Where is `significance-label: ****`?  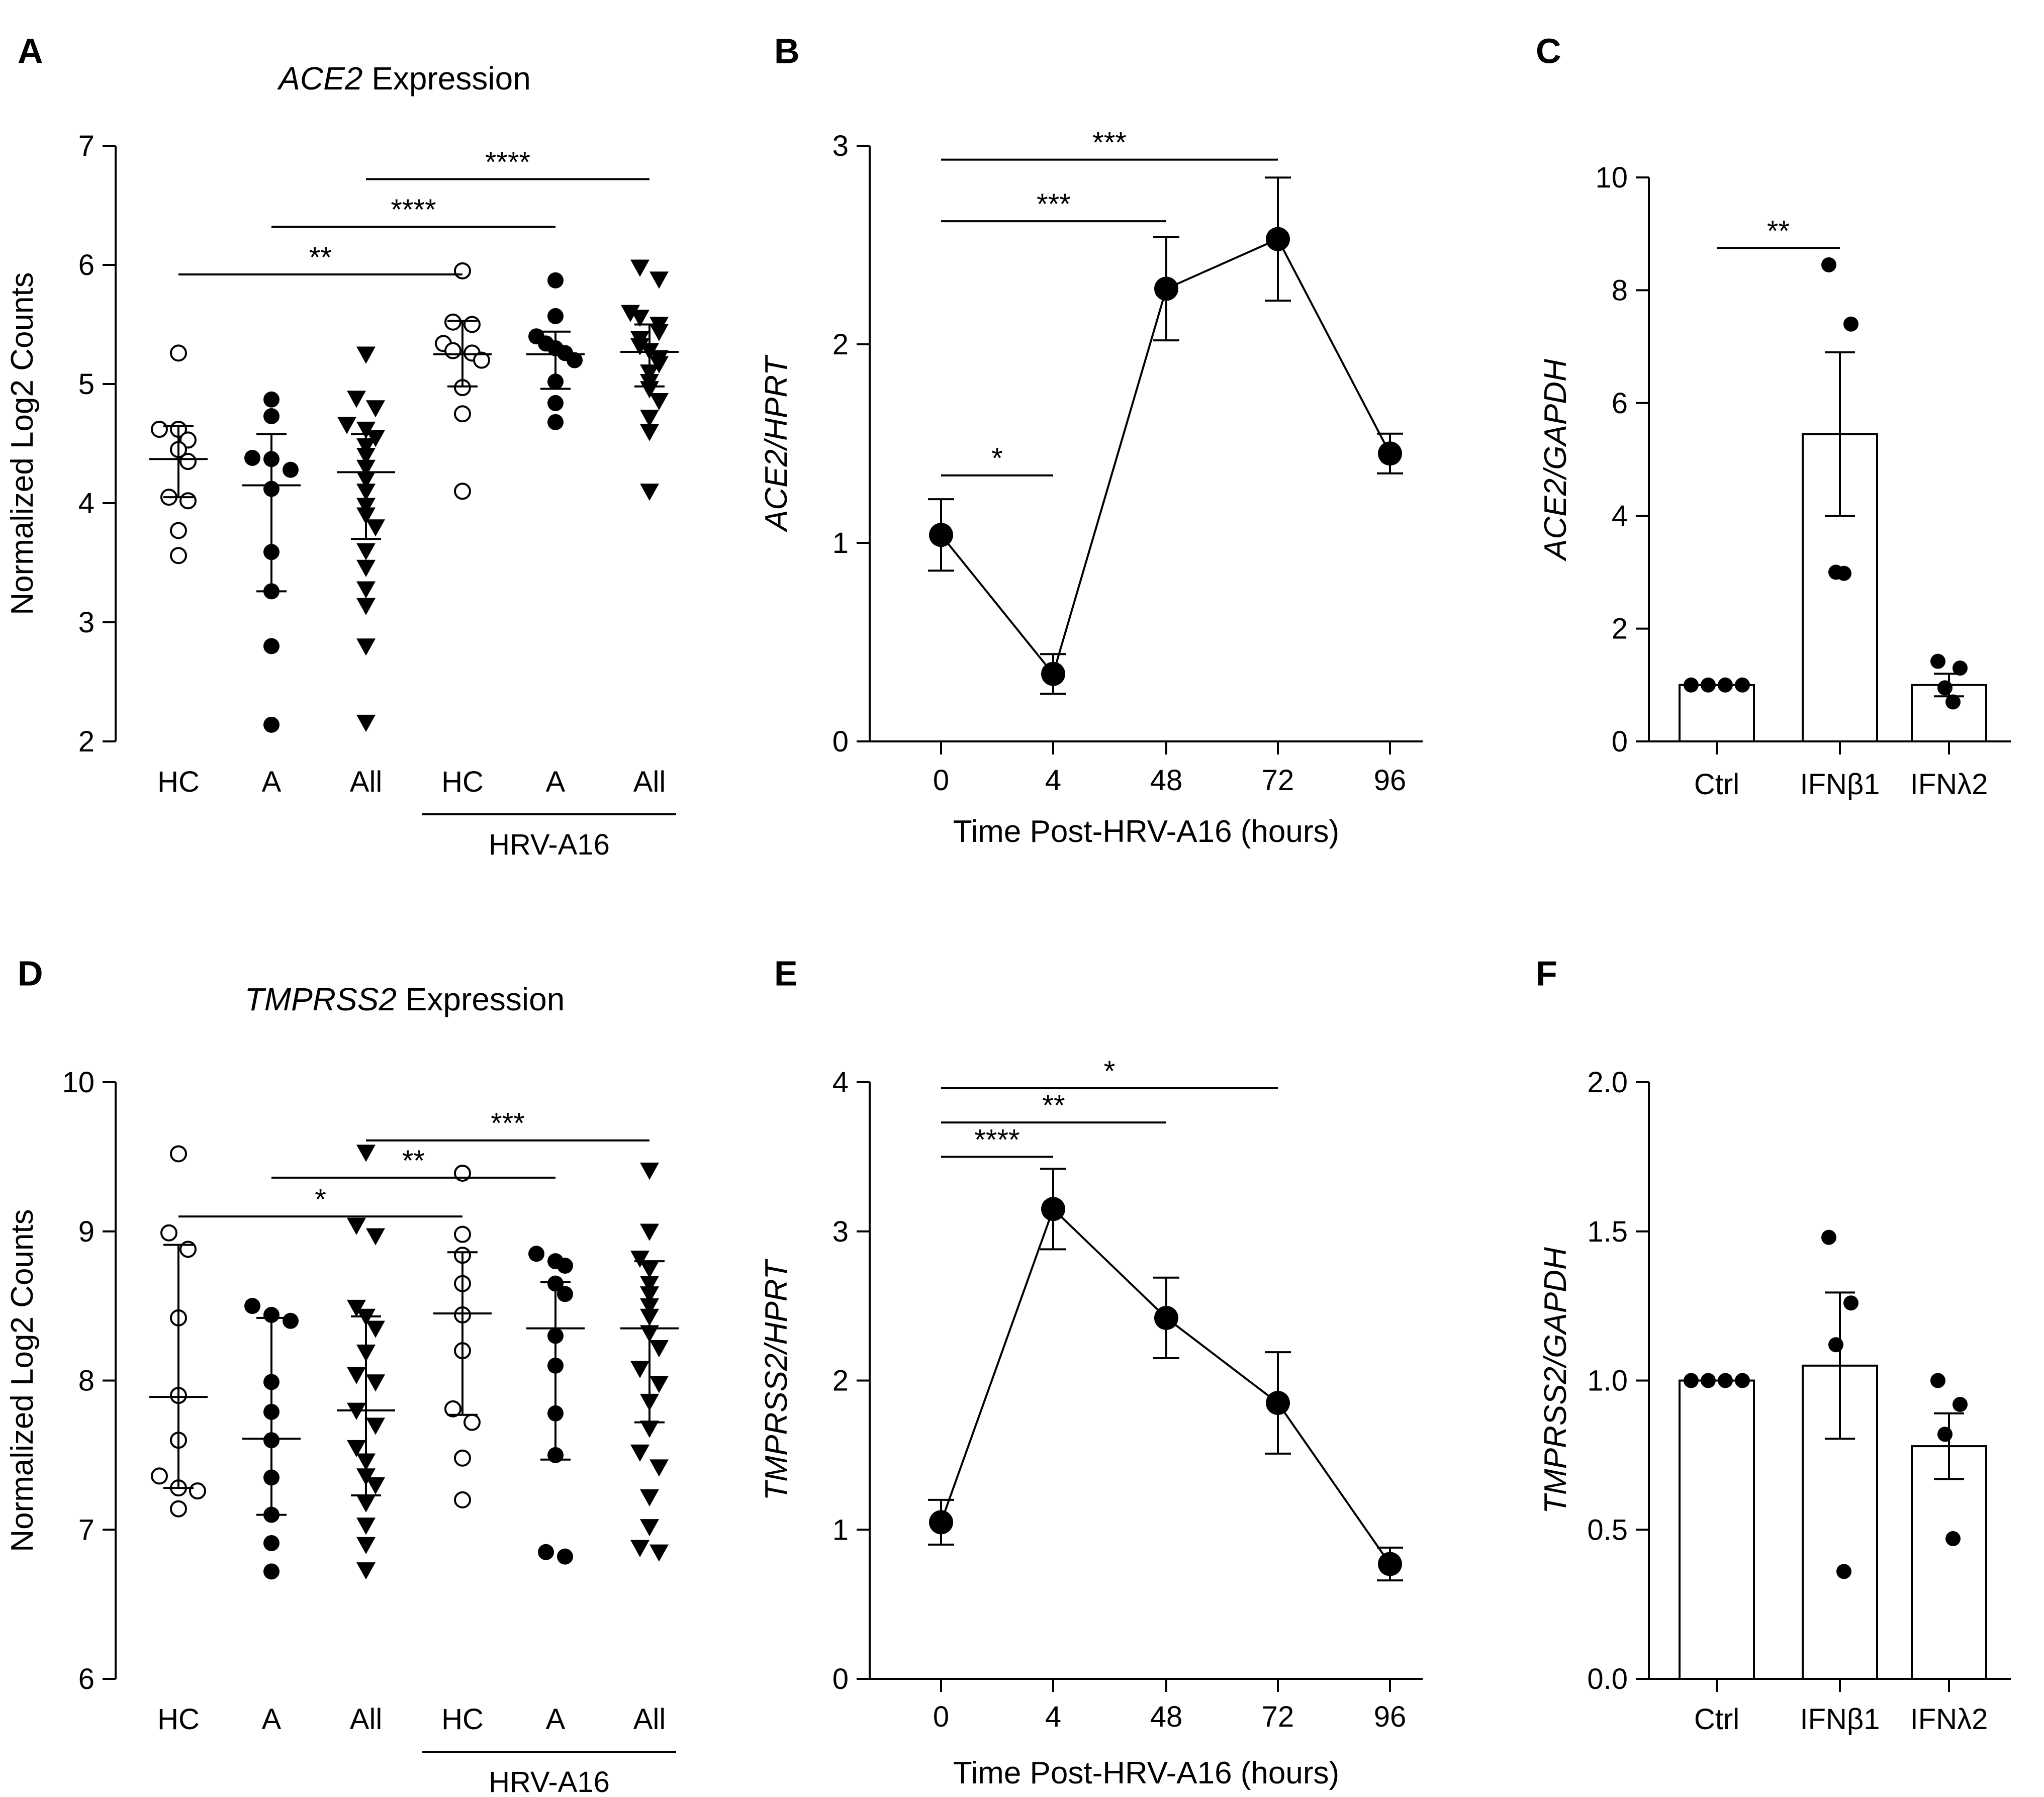 significance-label: **** is located at coordinates (507, 162).